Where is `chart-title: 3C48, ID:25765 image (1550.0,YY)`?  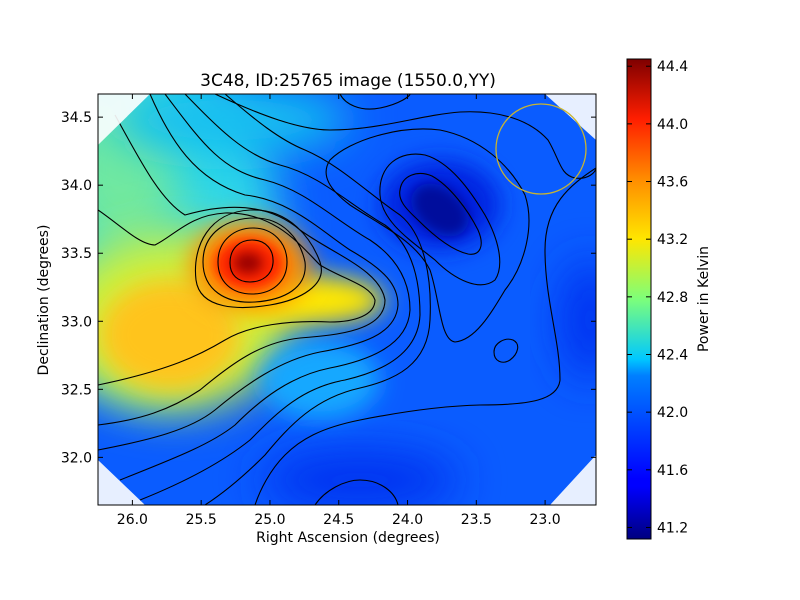 chart-title: 3C48, ID:25765 image (1550.0,YY) is located at coordinates (348, 81).